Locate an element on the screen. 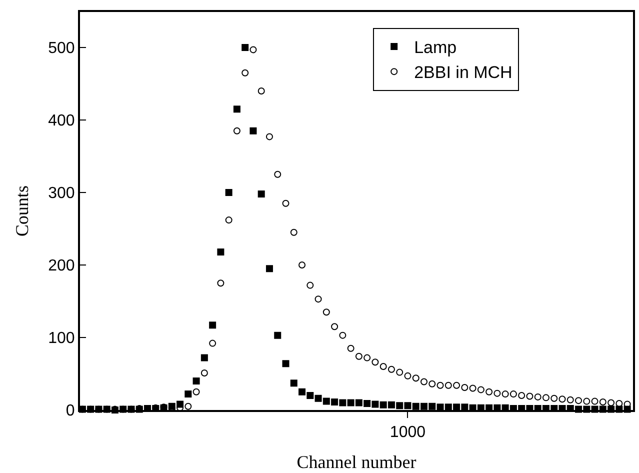  y-tick-label: 300 is located at coordinates (61, 193).